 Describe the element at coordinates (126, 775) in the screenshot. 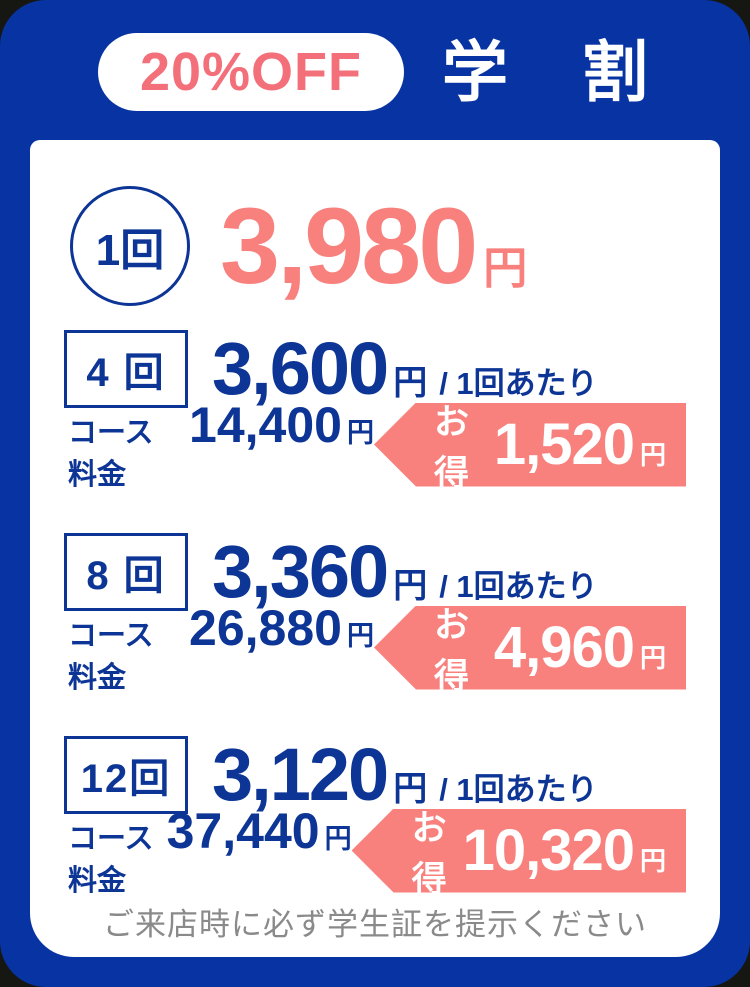

I see `plan-count-badge: 12回` at that location.